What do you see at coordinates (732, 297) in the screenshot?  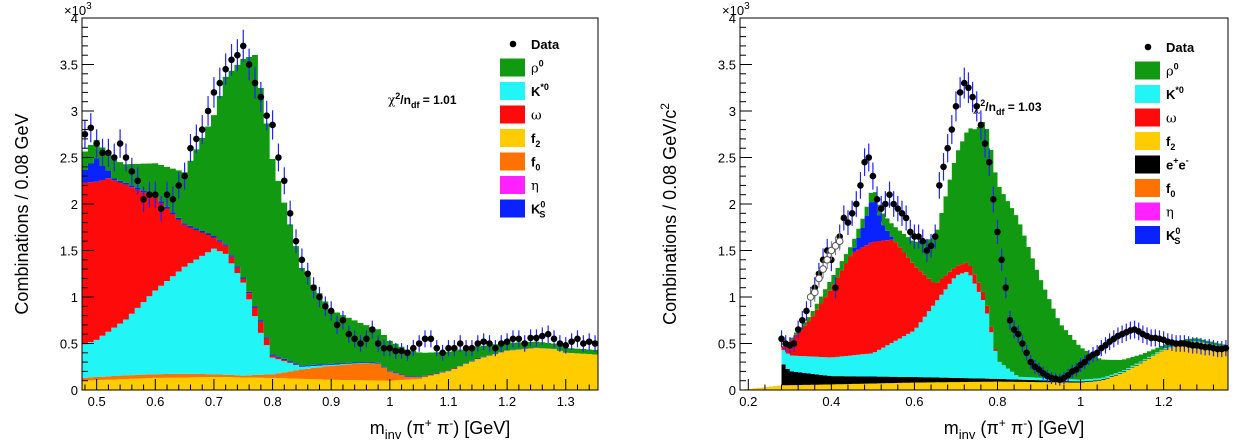 I see `y-tick-label: 1` at bounding box center [732, 297].